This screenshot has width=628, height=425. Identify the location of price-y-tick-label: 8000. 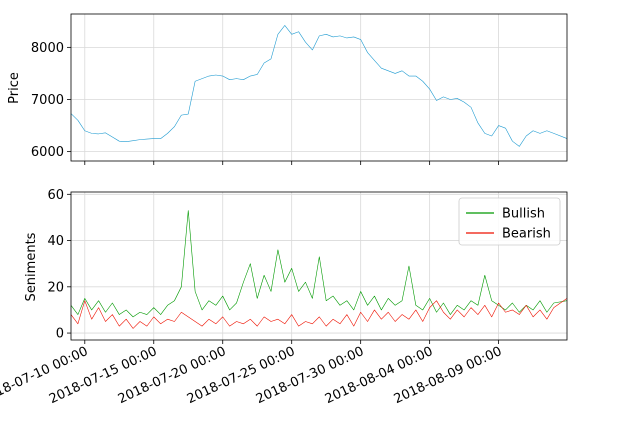
(47, 48).